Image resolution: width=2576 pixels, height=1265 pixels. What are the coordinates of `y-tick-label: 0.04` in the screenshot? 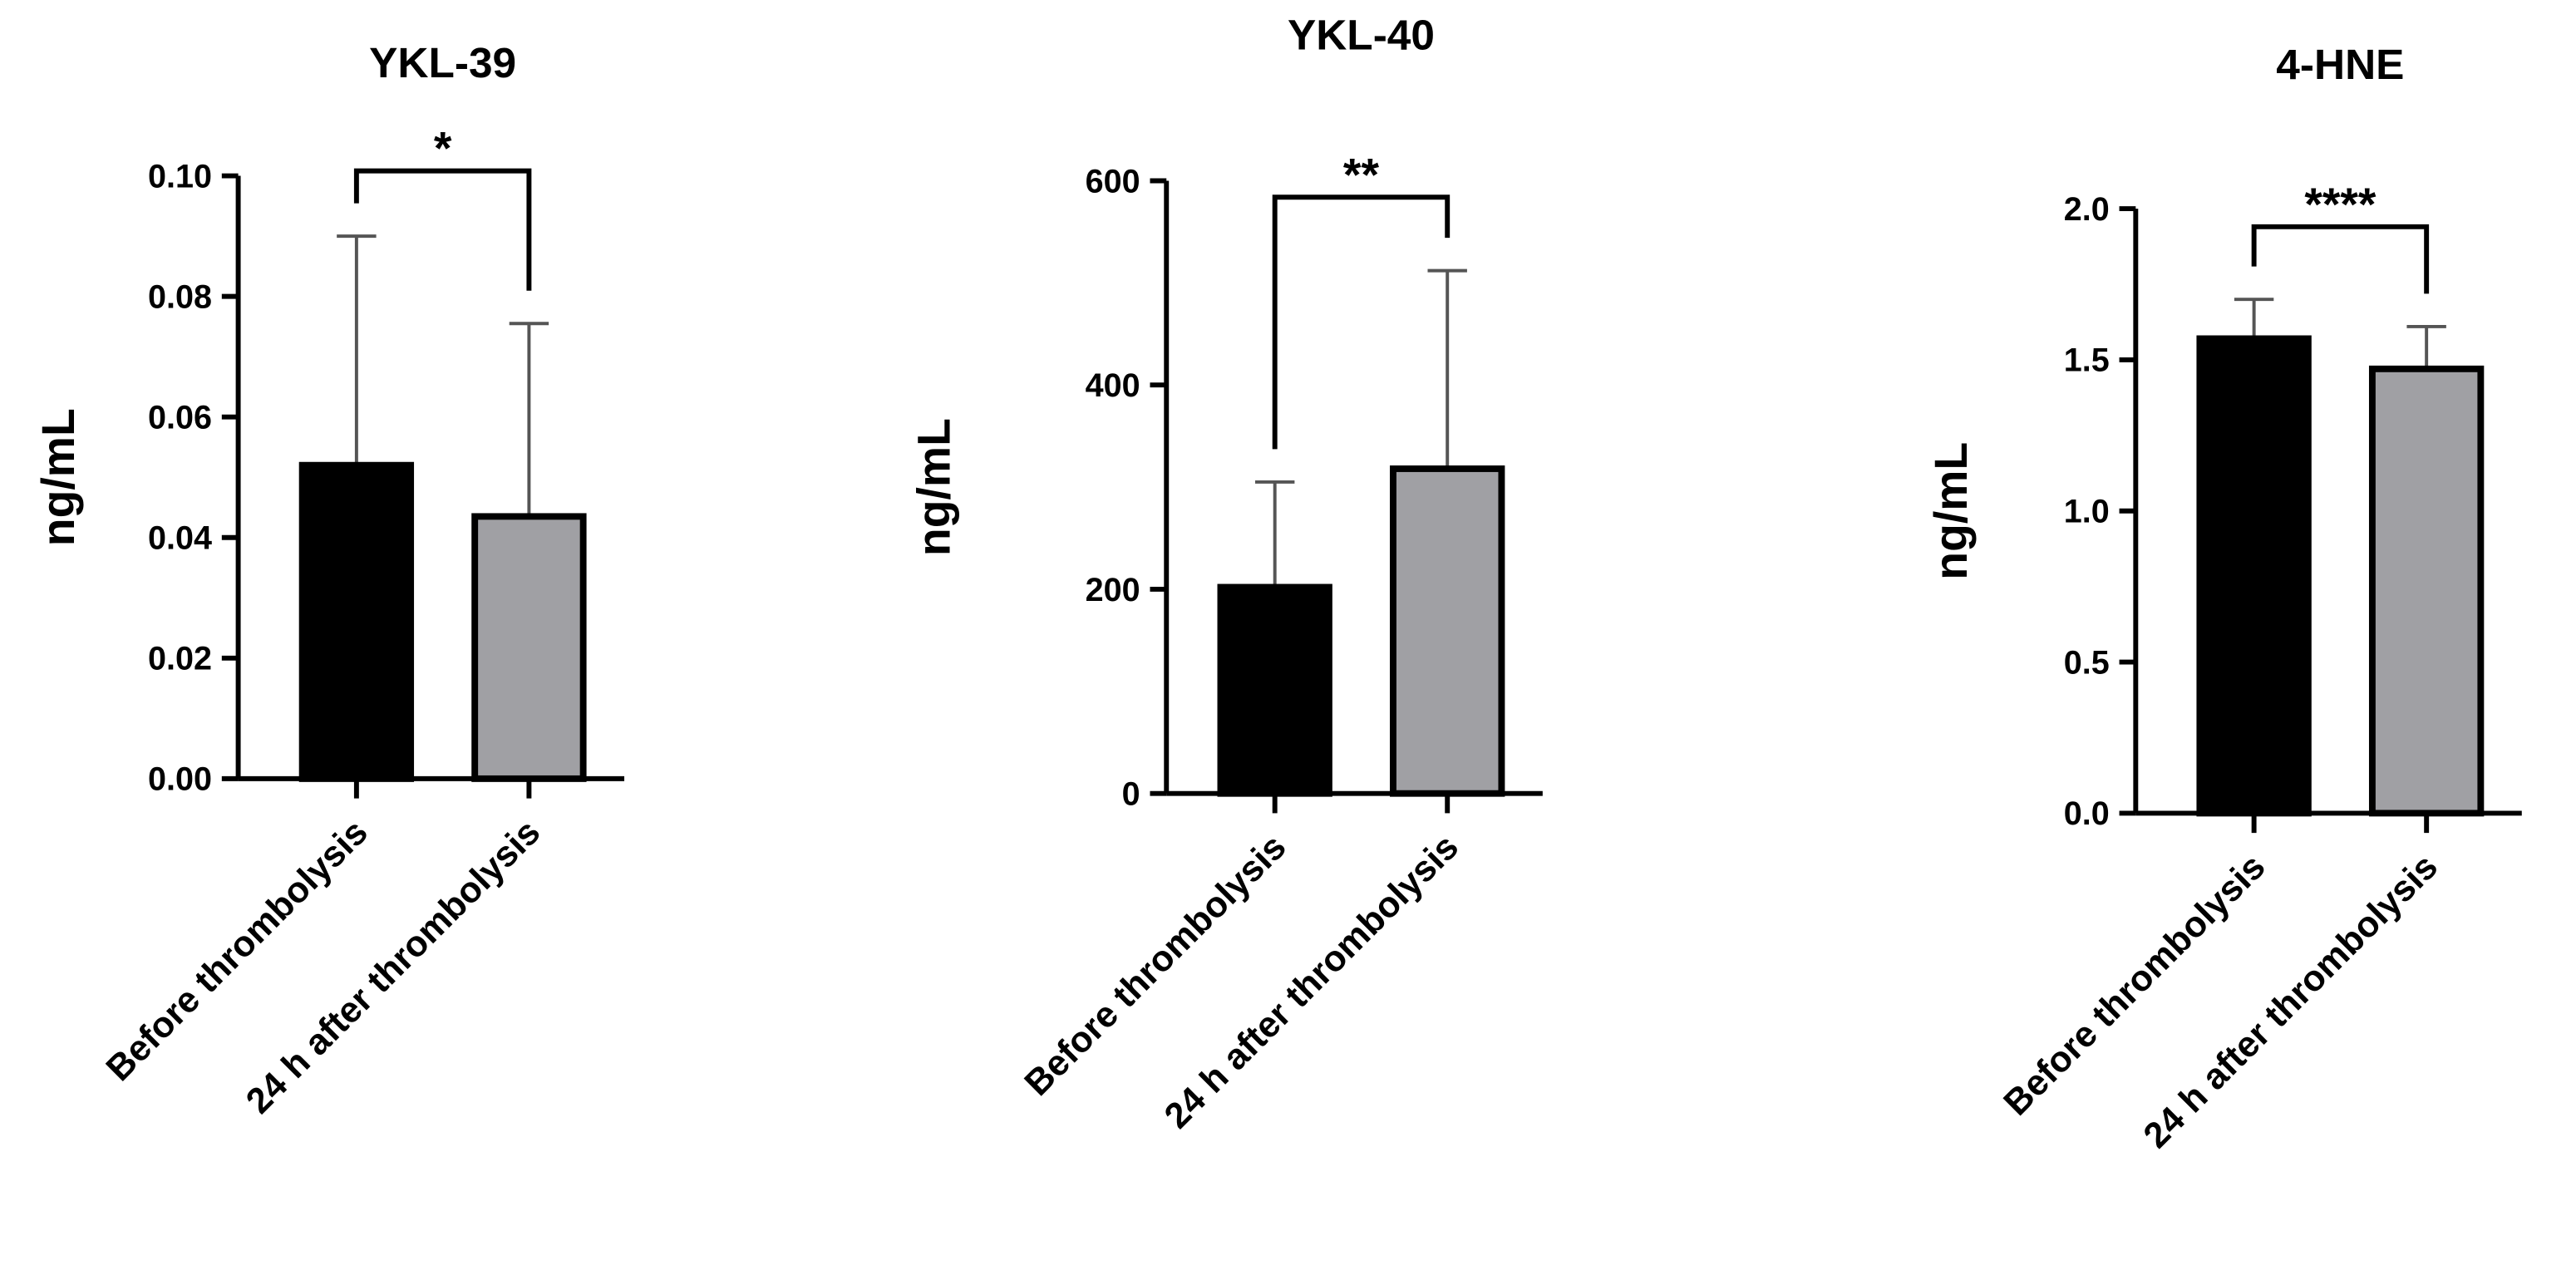 It's located at (180, 538).